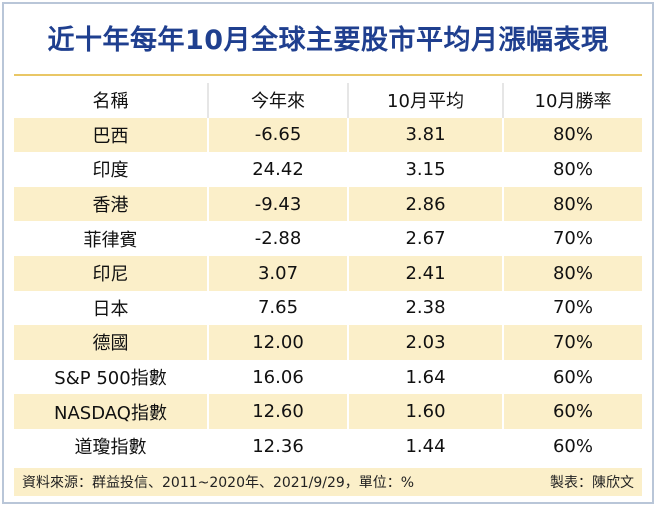 The image size is (656, 506). I want to click on table-cell: 日本, so click(111, 308).